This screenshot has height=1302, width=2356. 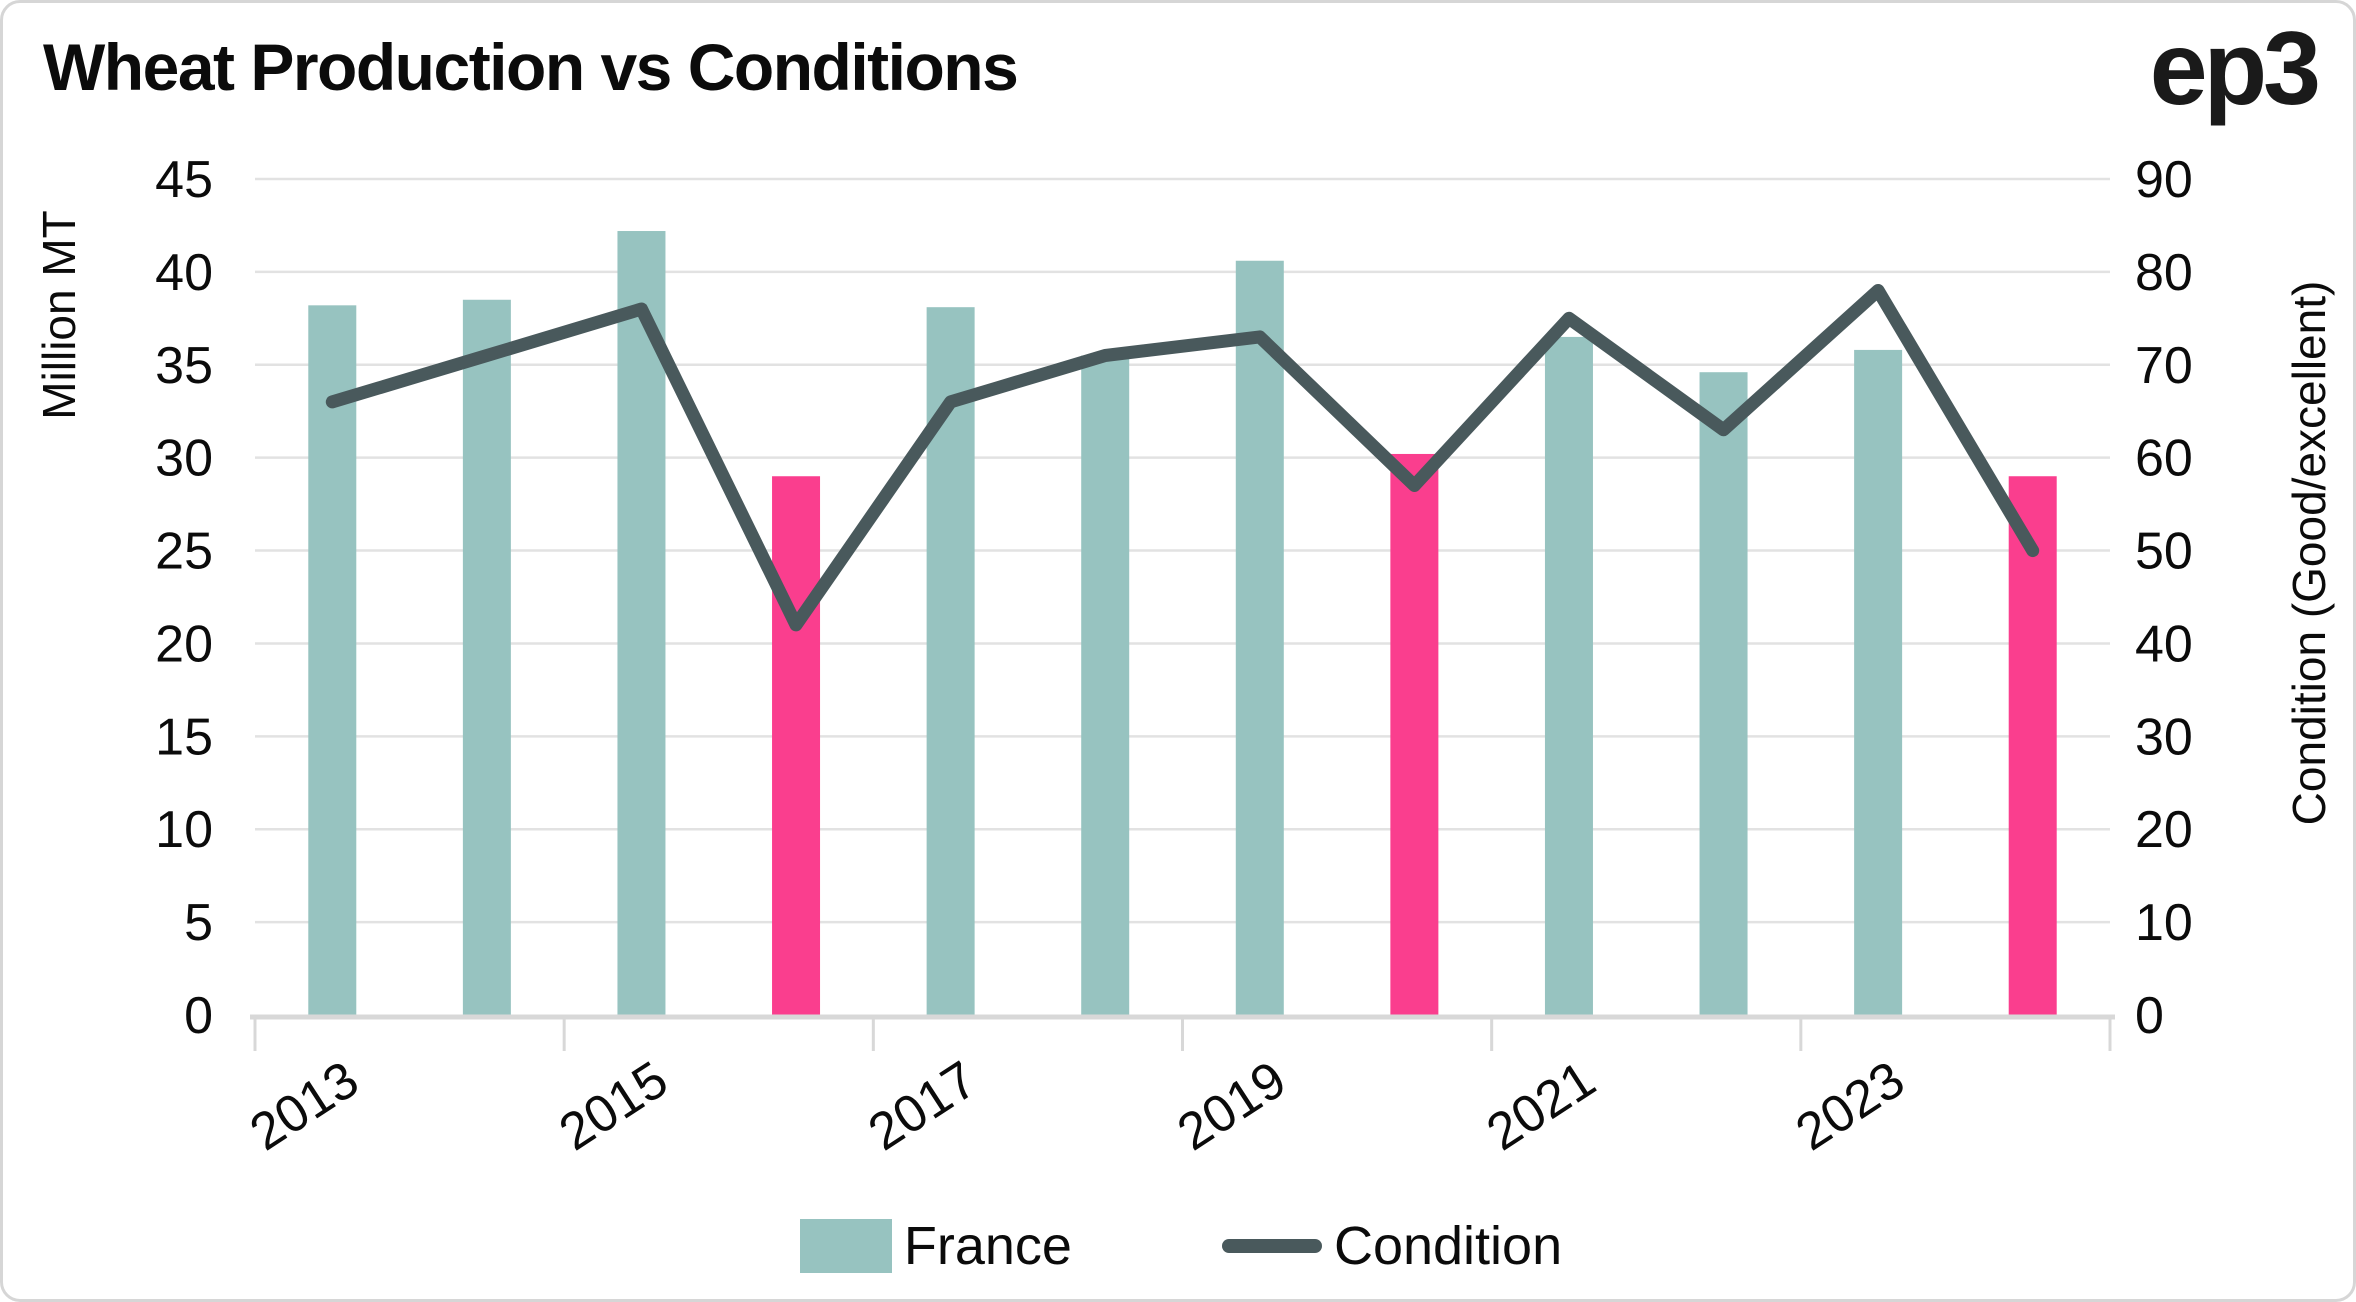 What do you see at coordinates (845, 1246) in the screenshot?
I see `france-swatch-icon` at bounding box center [845, 1246].